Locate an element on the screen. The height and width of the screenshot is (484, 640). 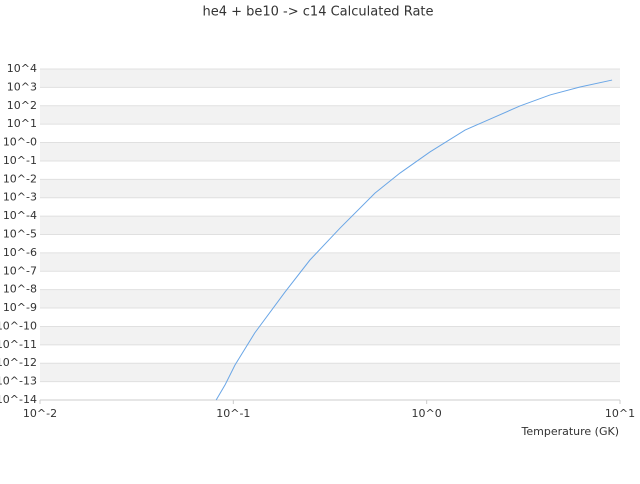
y-tick-label: 10^-10 is located at coordinates (18, 325).